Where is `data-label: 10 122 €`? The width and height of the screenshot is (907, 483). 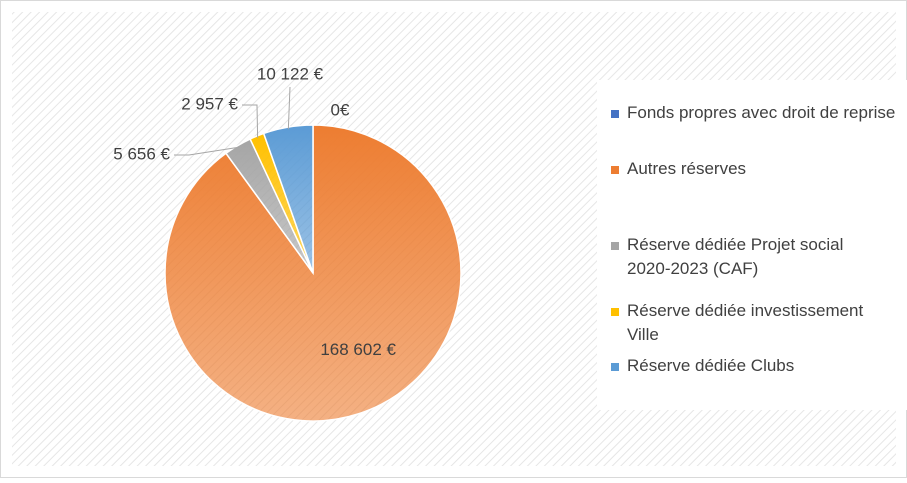 data-label: 10 122 € is located at coordinates (290, 73).